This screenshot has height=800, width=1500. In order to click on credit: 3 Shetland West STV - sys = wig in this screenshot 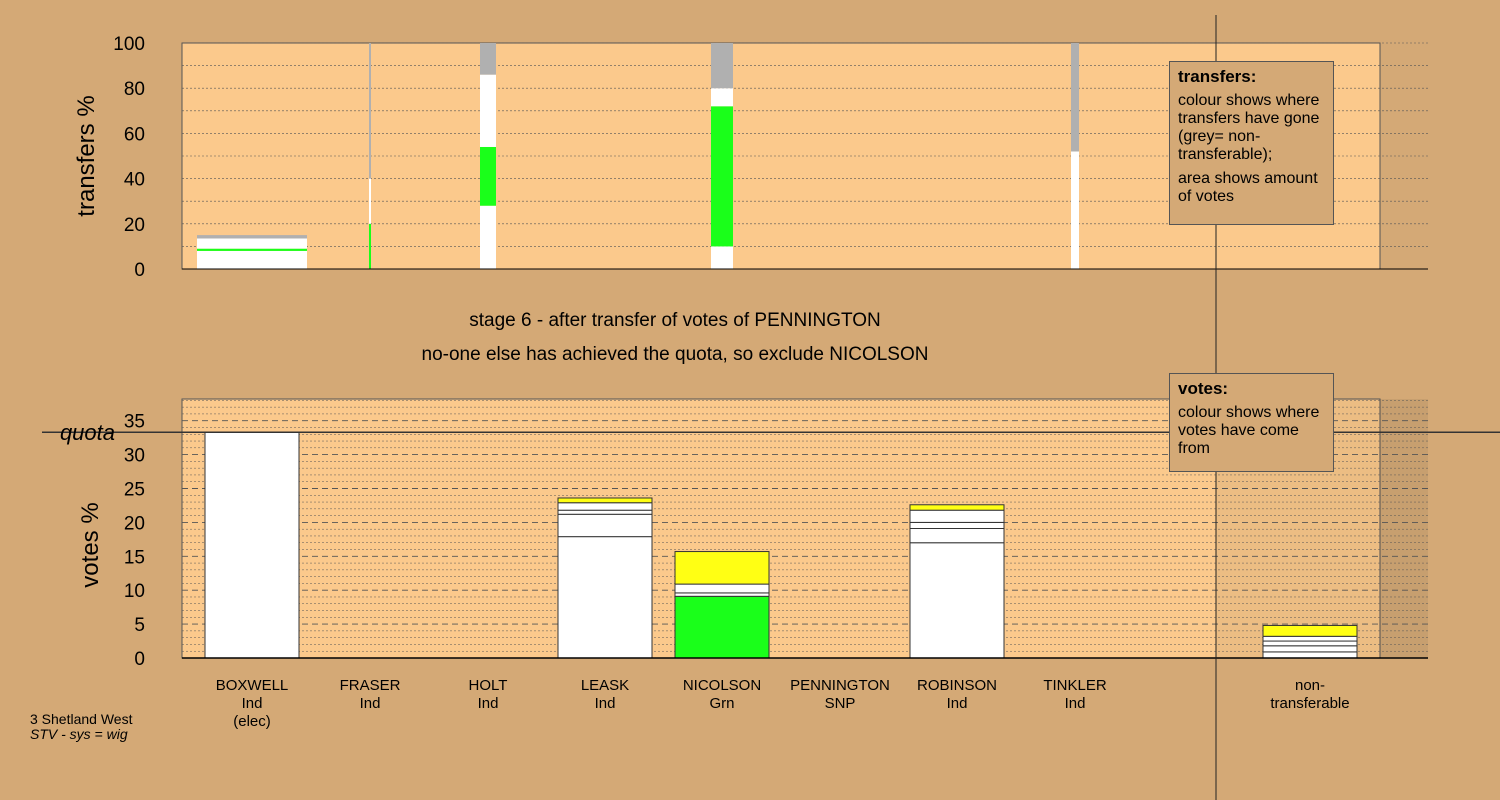, I will do `click(81, 727)`.